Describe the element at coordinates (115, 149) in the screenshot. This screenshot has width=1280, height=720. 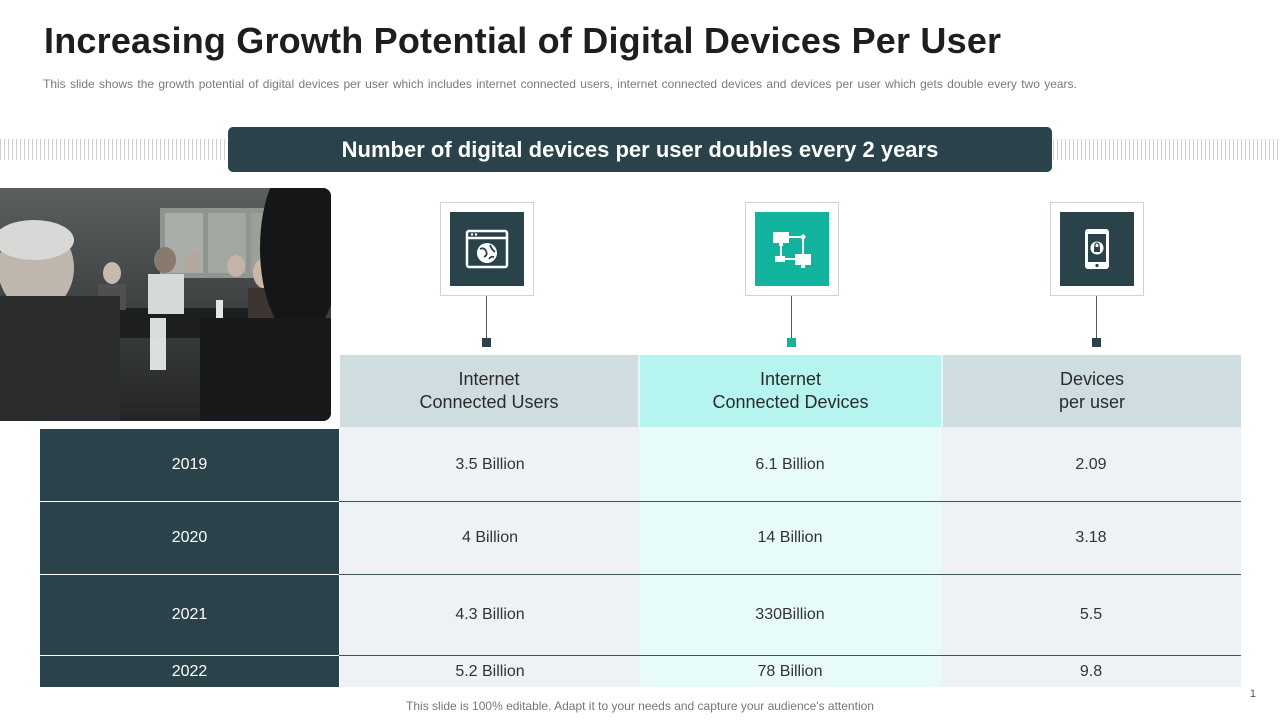
I see `decorative-stripe-left` at that location.